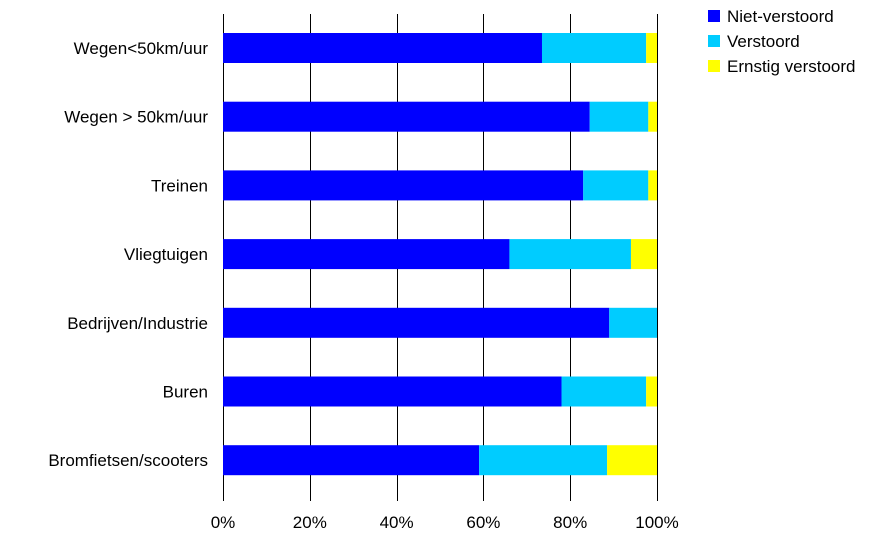 The image size is (892, 533). I want to click on category-label: Bromfietsen/scooters, so click(128, 460).